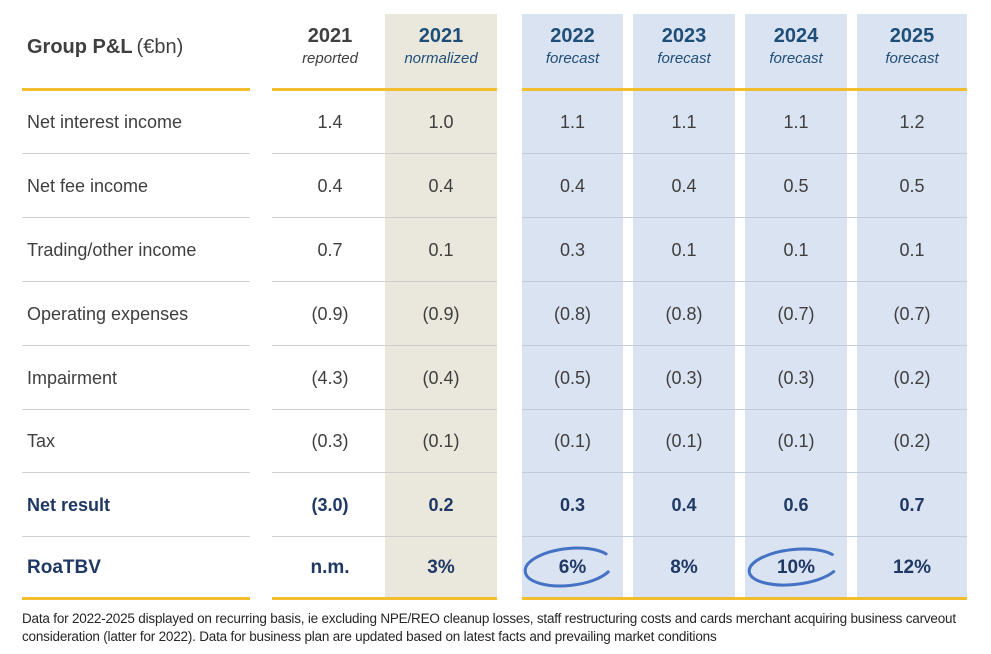  I want to click on column-header-2022-forecast: 2022 forecast, so click(572, 47).